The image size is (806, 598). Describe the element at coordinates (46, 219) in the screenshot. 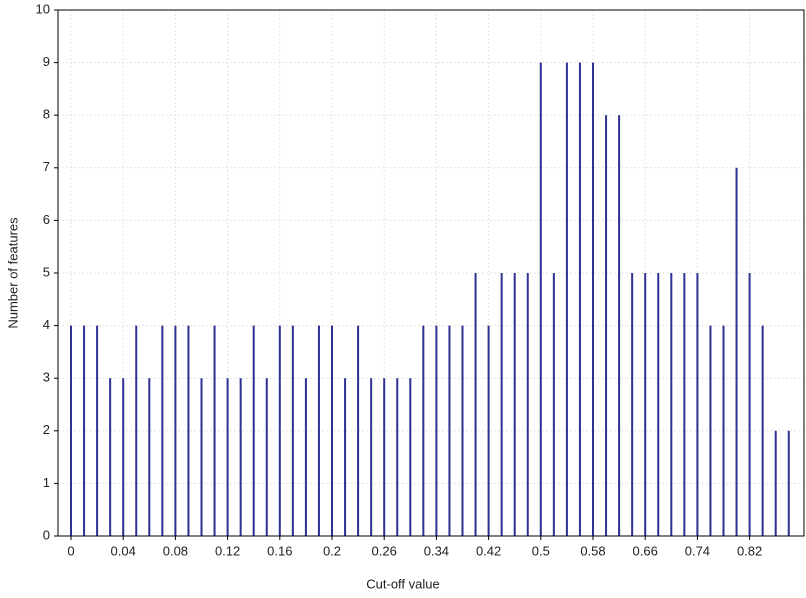

I see `y-tick-label: 6` at that location.